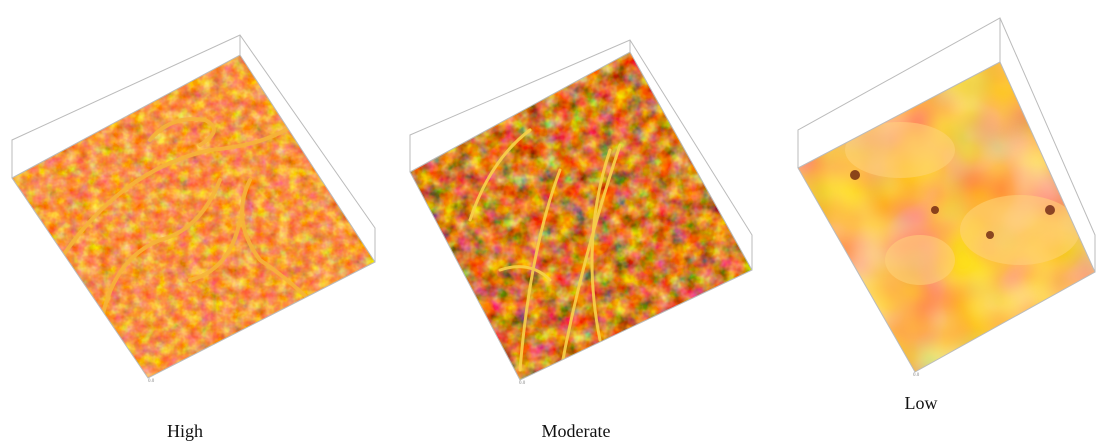 The image size is (1102, 446). Describe the element at coordinates (921, 403) in the screenshot. I see `panel-label: Low` at that location.